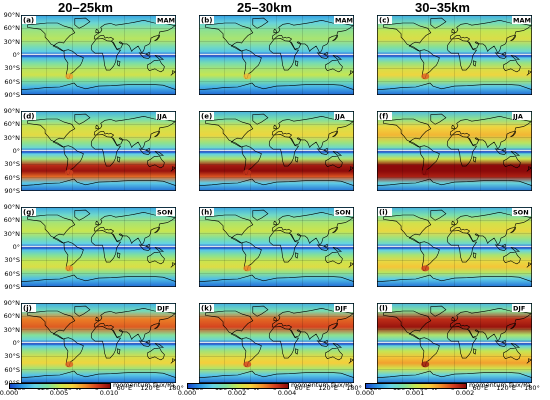 This screenshot has height=400, width=550. I want to click on map-panel: (i) SON, so click(454, 247).